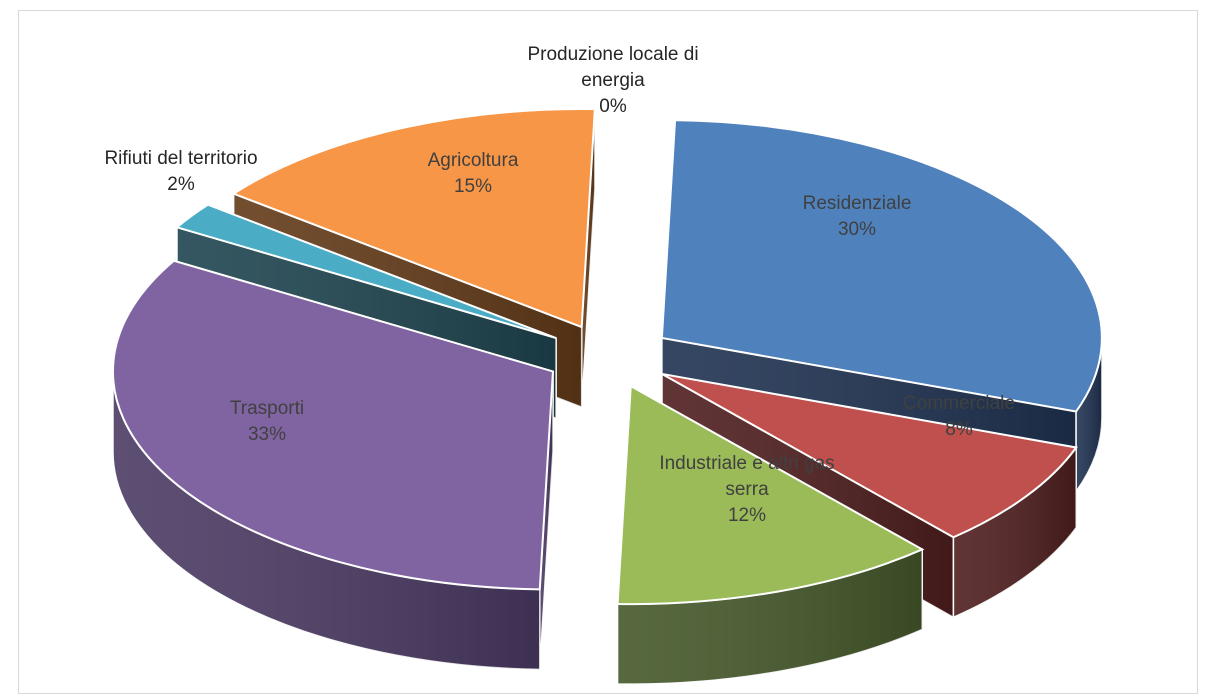 This screenshot has width=1207, height=700. What do you see at coordinates (959, 403) in the screenshot?
I see `data-label-name: Commerciale` at bounding box center [959, 403].